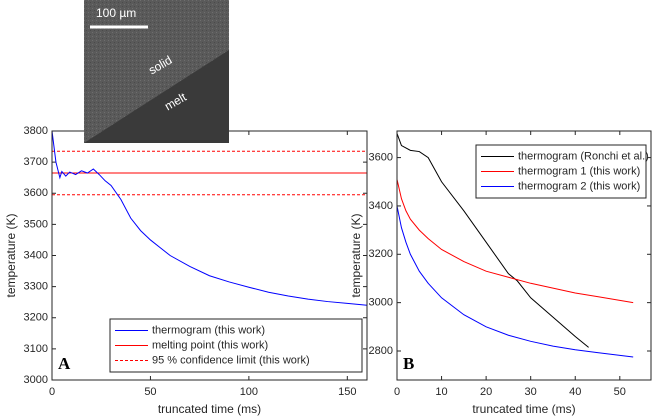 The image size is (660, 418). I want to click on panel-label: B, so click(408, 363).